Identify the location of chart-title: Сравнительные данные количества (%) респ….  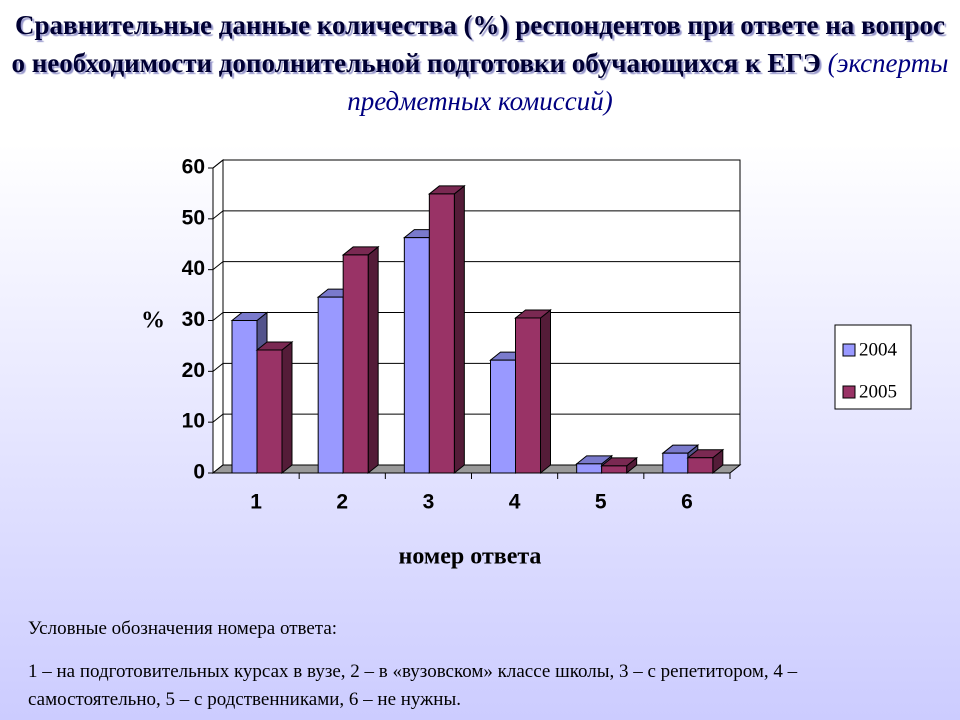
(478, 44).